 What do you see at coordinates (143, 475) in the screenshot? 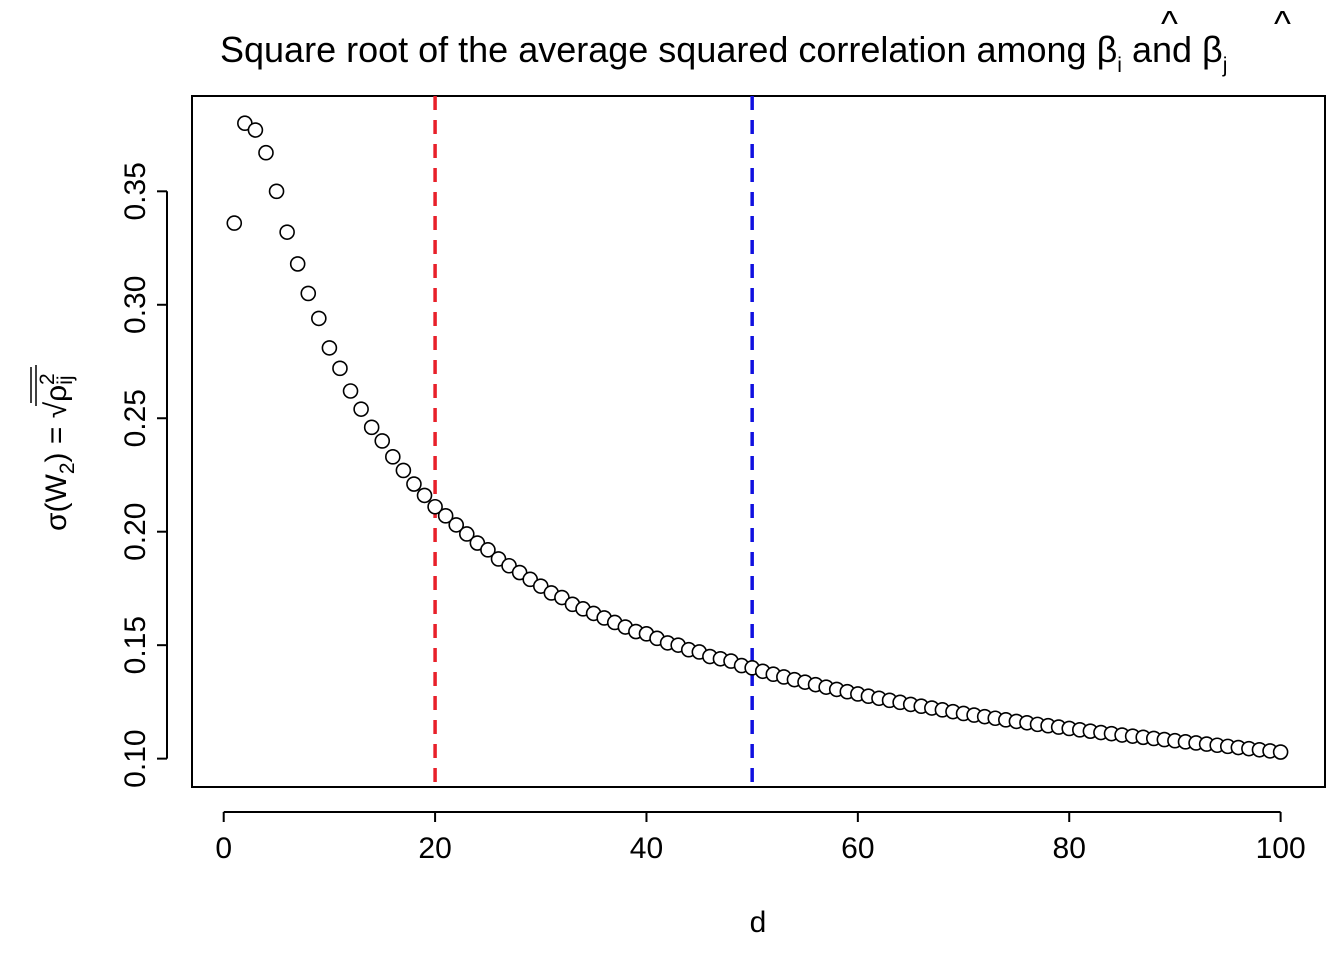
I see `y-axis: 0.10 0.15 0.20 0.25 0.30 0.35` at bounding box center [143, 475].